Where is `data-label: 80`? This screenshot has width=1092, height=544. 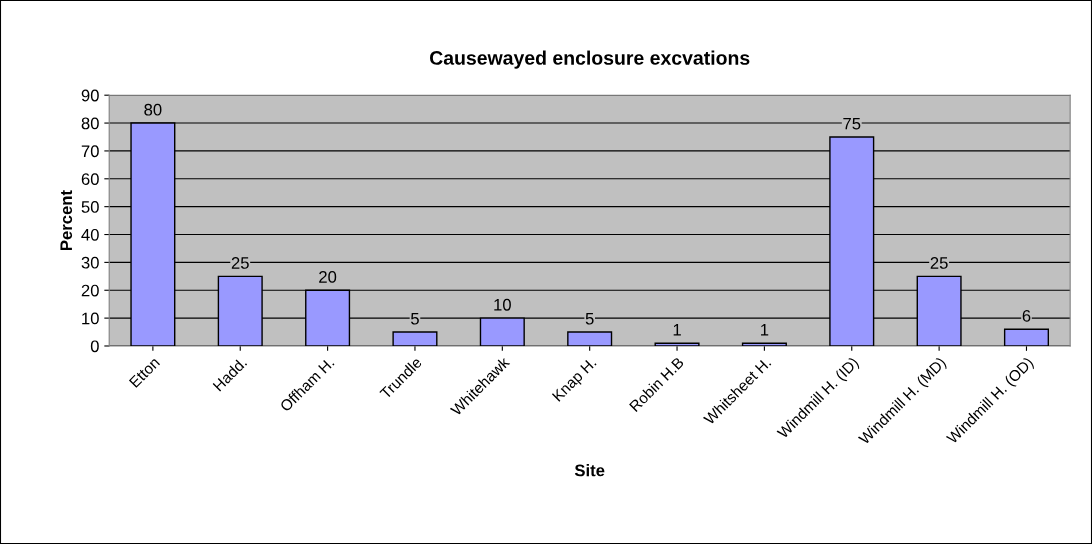 data-label: 80 is located at coordinates (153, 109).